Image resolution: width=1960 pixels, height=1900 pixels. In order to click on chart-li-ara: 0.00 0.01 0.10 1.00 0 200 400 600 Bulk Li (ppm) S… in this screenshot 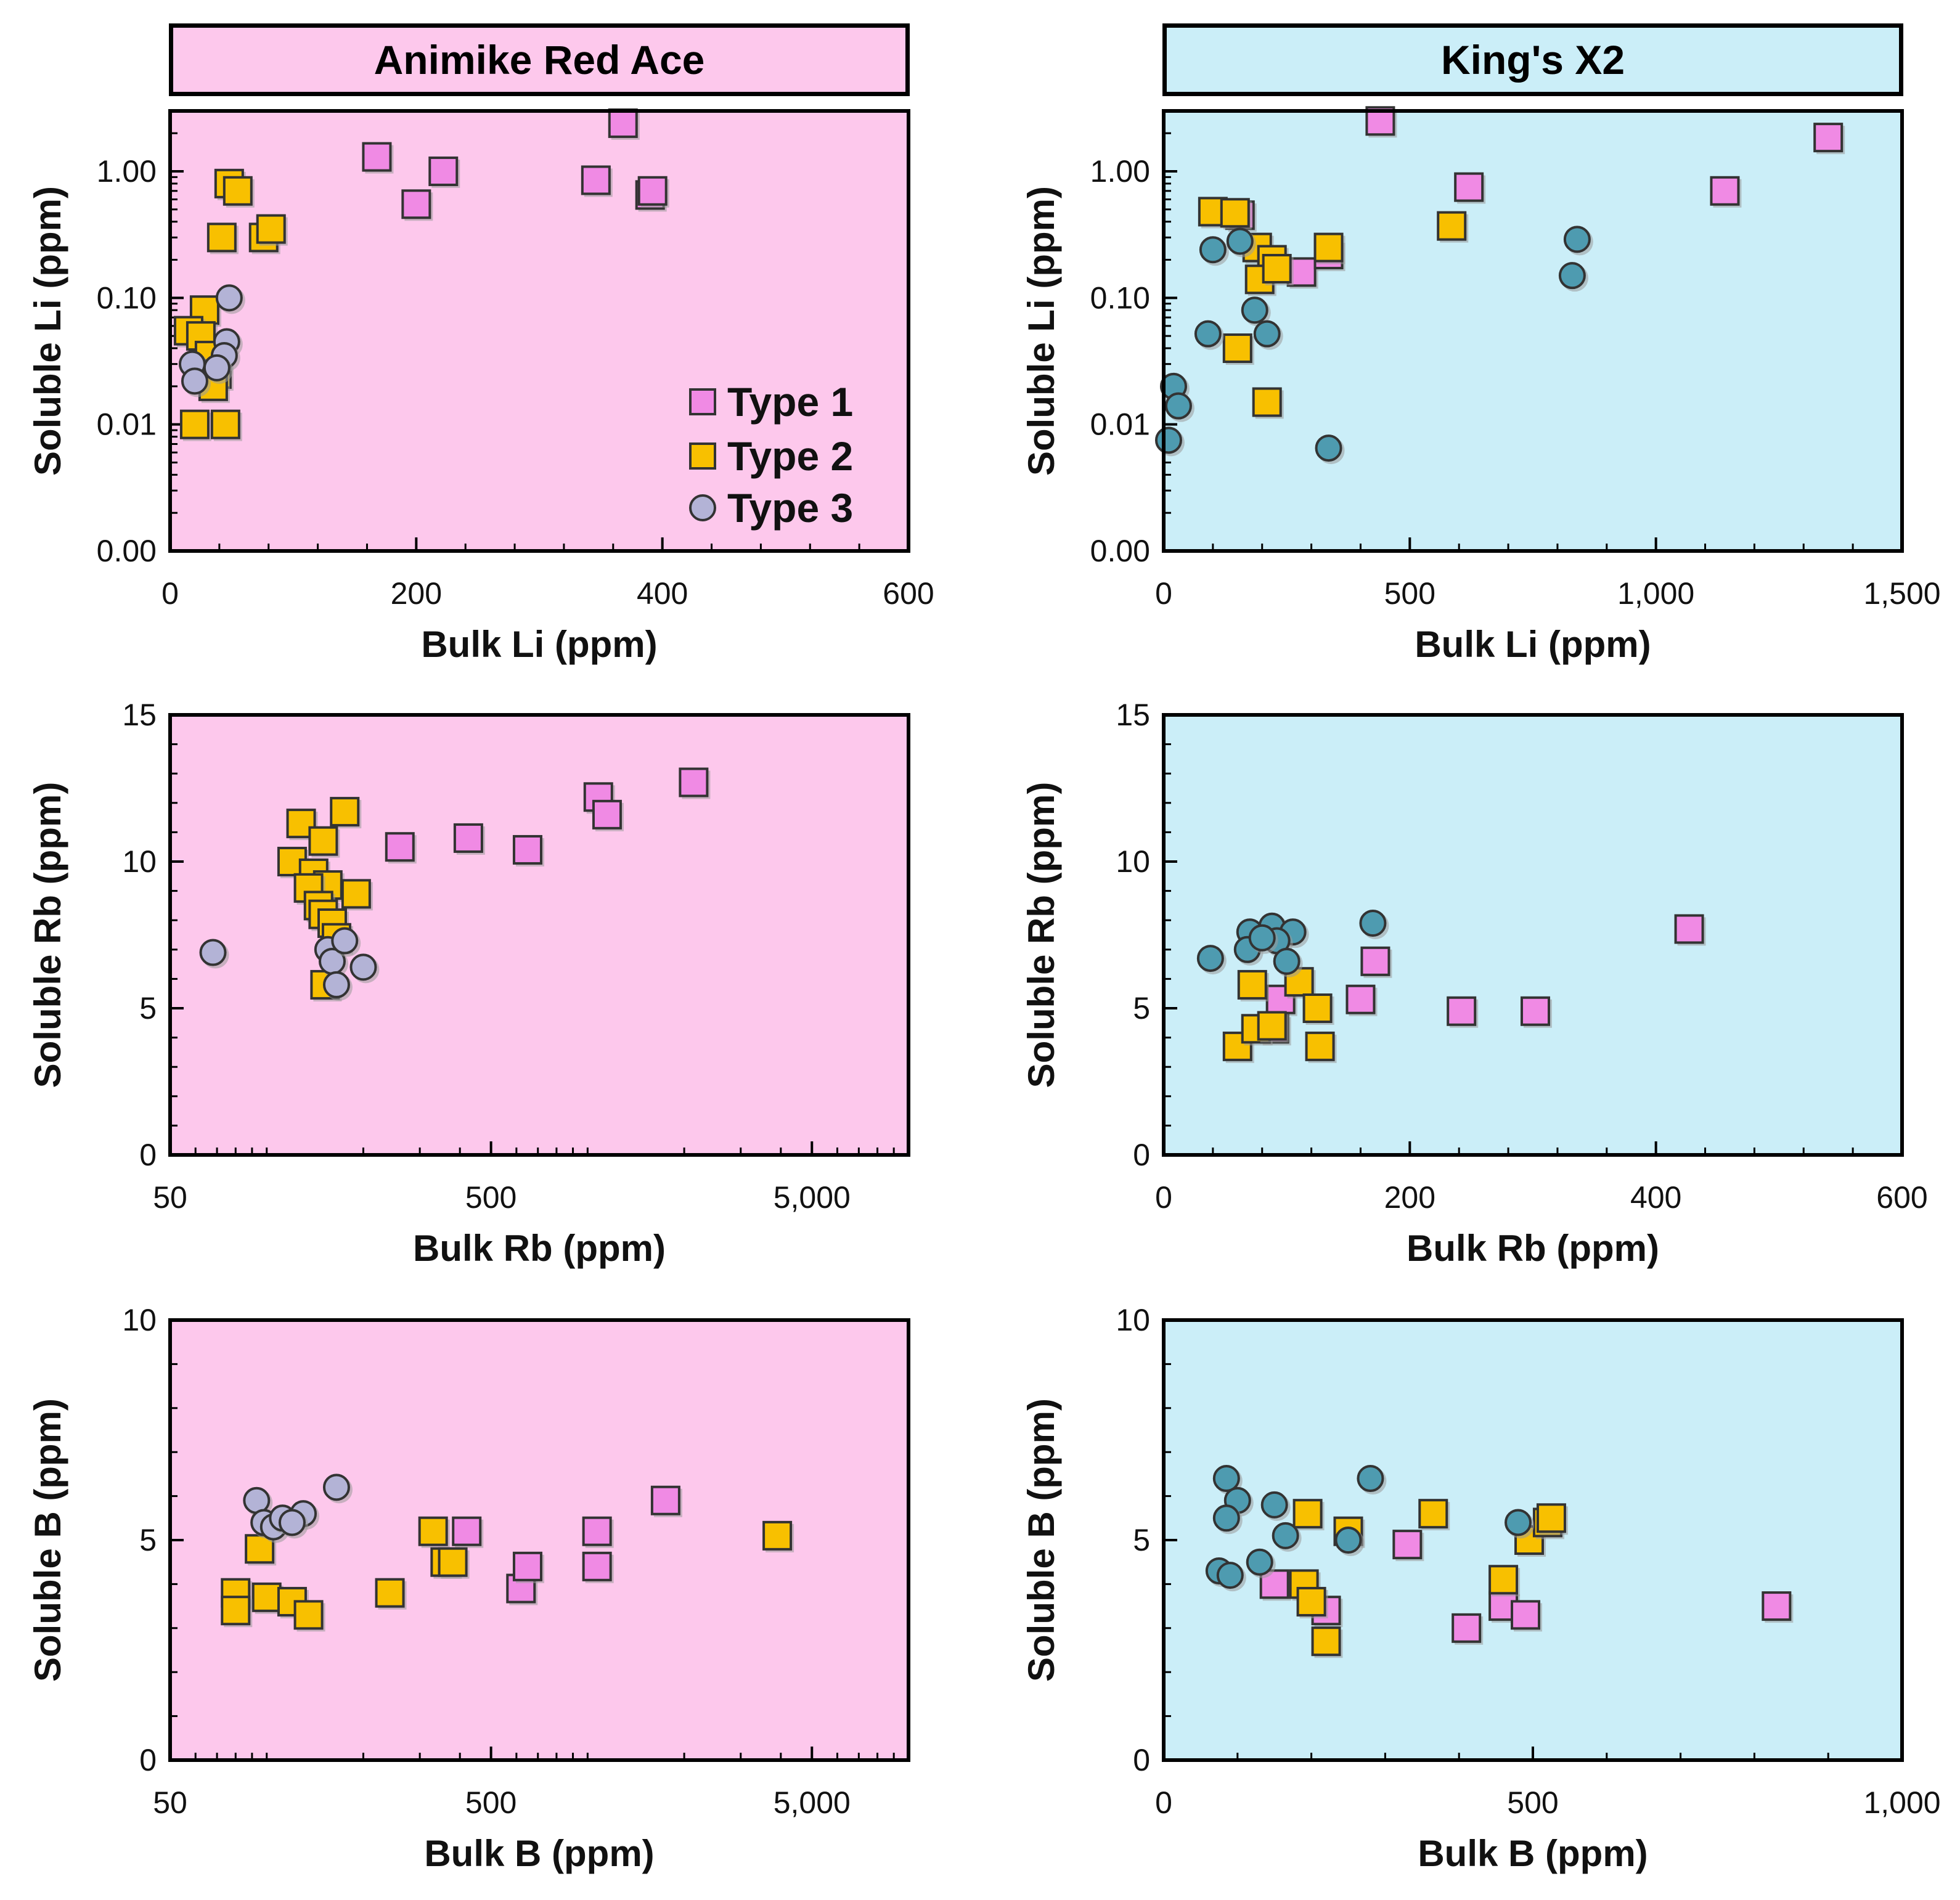, I will do `click(480, 386)`.